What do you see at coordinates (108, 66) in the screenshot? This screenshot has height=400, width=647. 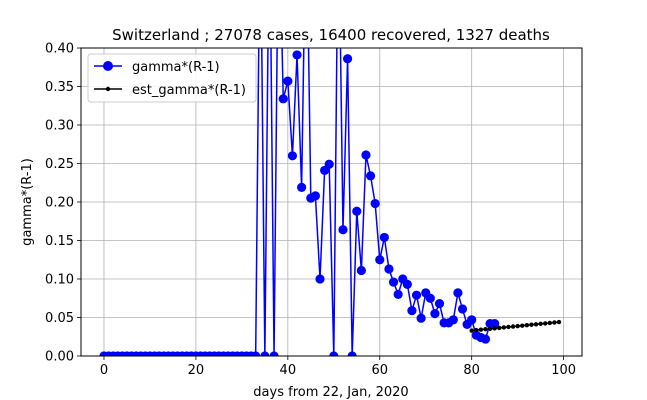 I see `legend-marker-gamma` at bounding box center [108, 66].